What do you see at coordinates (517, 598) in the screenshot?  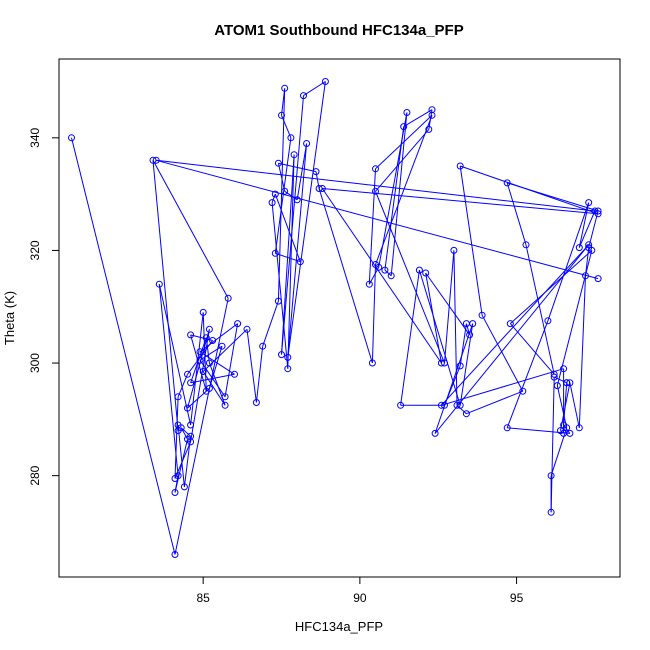 I see `x-tick-label: 95` at bounding box center [517, 598].